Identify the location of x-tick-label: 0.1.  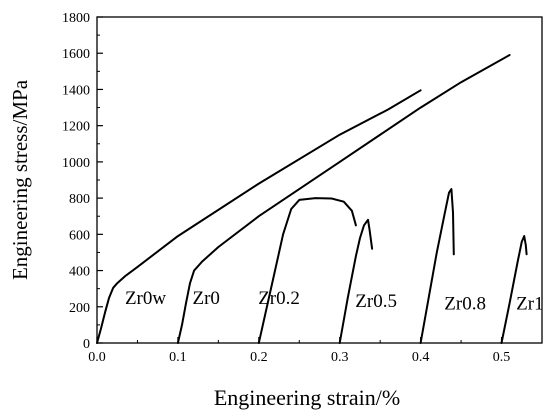
(178, 357).